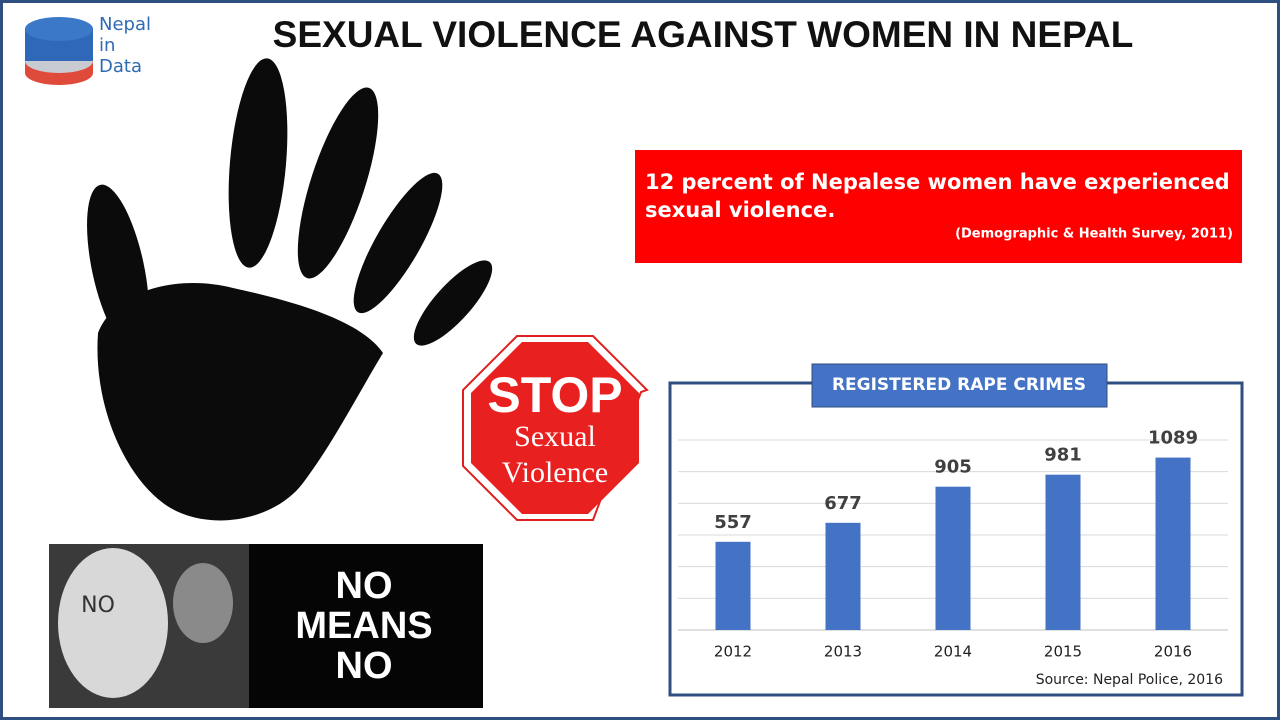  Describe the element at coordinates (107, 45) in the screenshot. I see `logo-text: in` at that location.